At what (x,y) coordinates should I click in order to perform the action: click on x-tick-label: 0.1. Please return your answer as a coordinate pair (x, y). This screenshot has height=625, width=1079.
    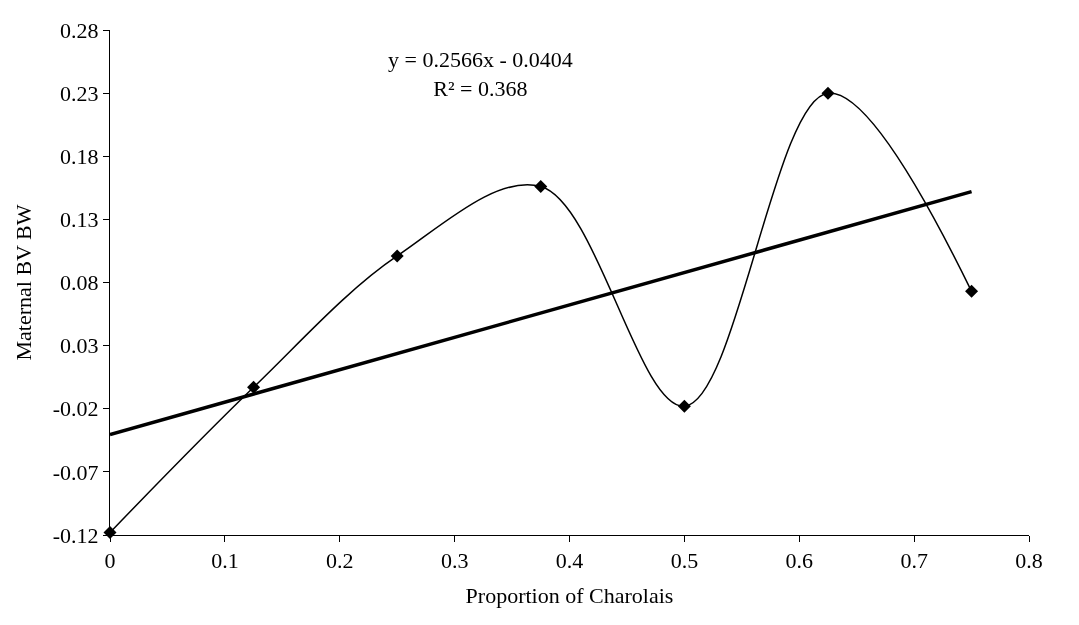
    Looking at the image, I should click on (225, 561).